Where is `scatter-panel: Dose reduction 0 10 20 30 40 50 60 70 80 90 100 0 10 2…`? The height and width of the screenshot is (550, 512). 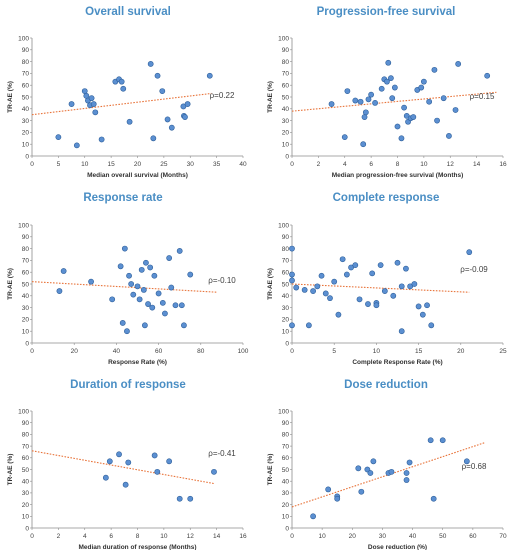
scatter-panel: Dose reduction 0 10 20 30 40 50 60 70 80 90 100 0 10 2… is located at coordinates (387, 464).